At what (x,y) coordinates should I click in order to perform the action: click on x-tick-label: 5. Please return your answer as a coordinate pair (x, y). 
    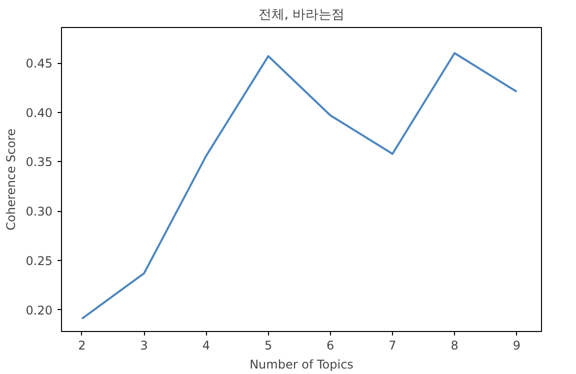
    Looking at the image, I should click on (268, 345).